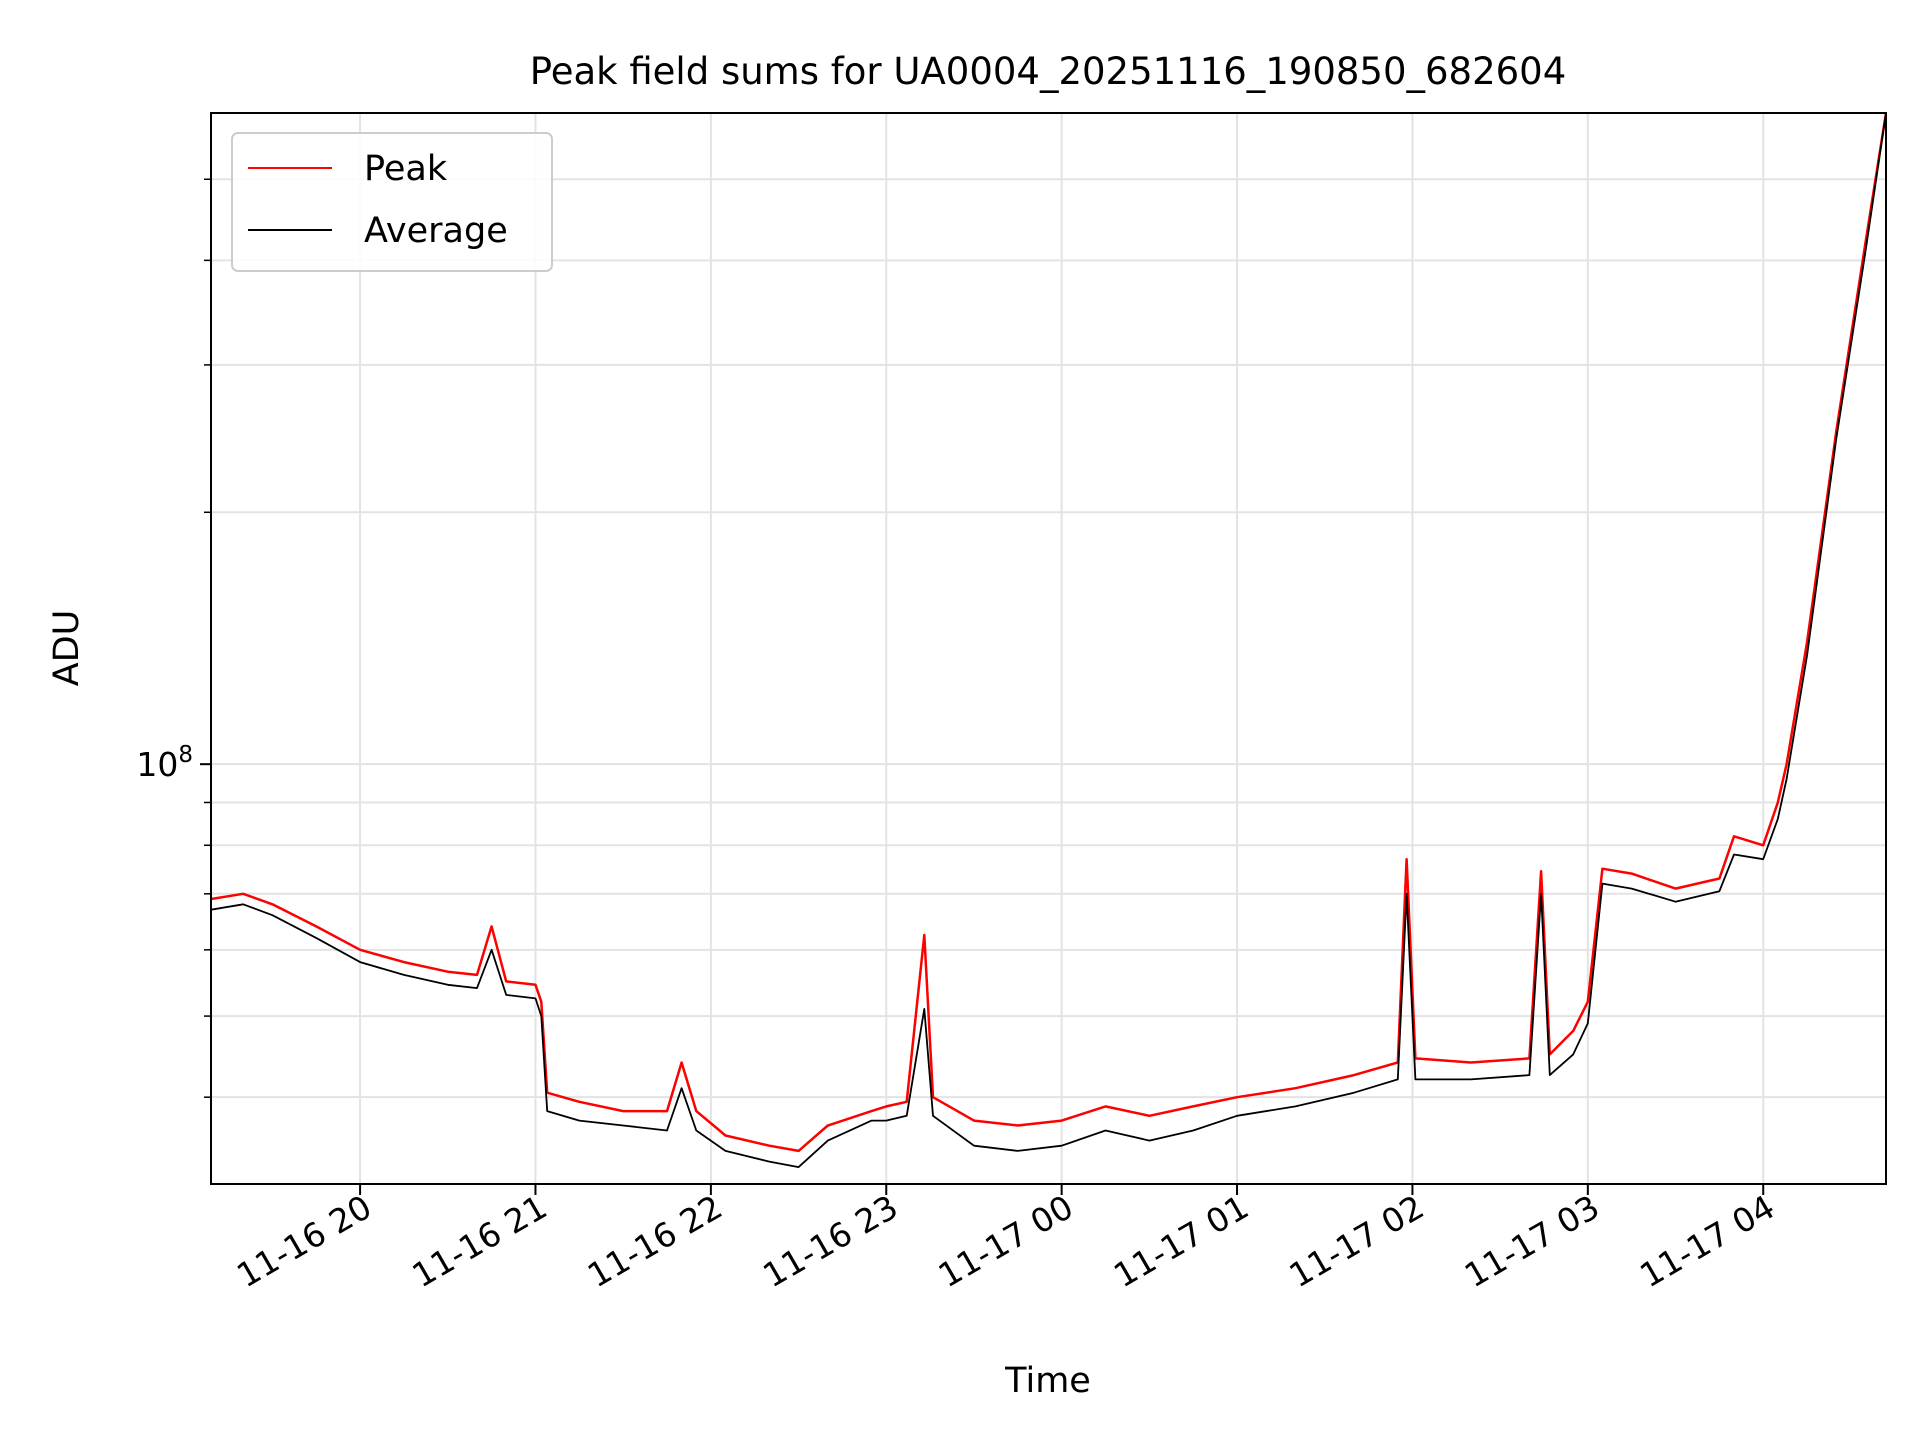 The height and width of the screenshot is (1440, 1920). Describe the element at coordinates (436, 231) in the screenshot. I see `legend-label-average: Average` at that location.